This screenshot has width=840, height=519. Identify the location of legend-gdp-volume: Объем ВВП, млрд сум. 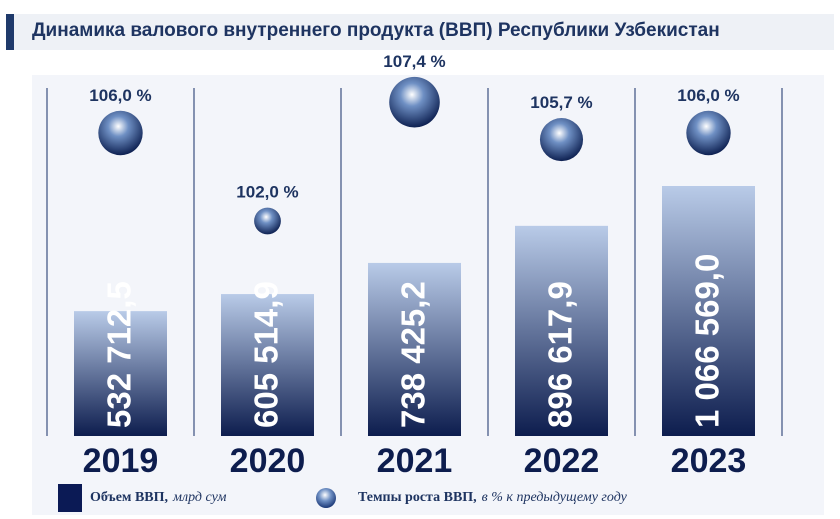
(142, 498).